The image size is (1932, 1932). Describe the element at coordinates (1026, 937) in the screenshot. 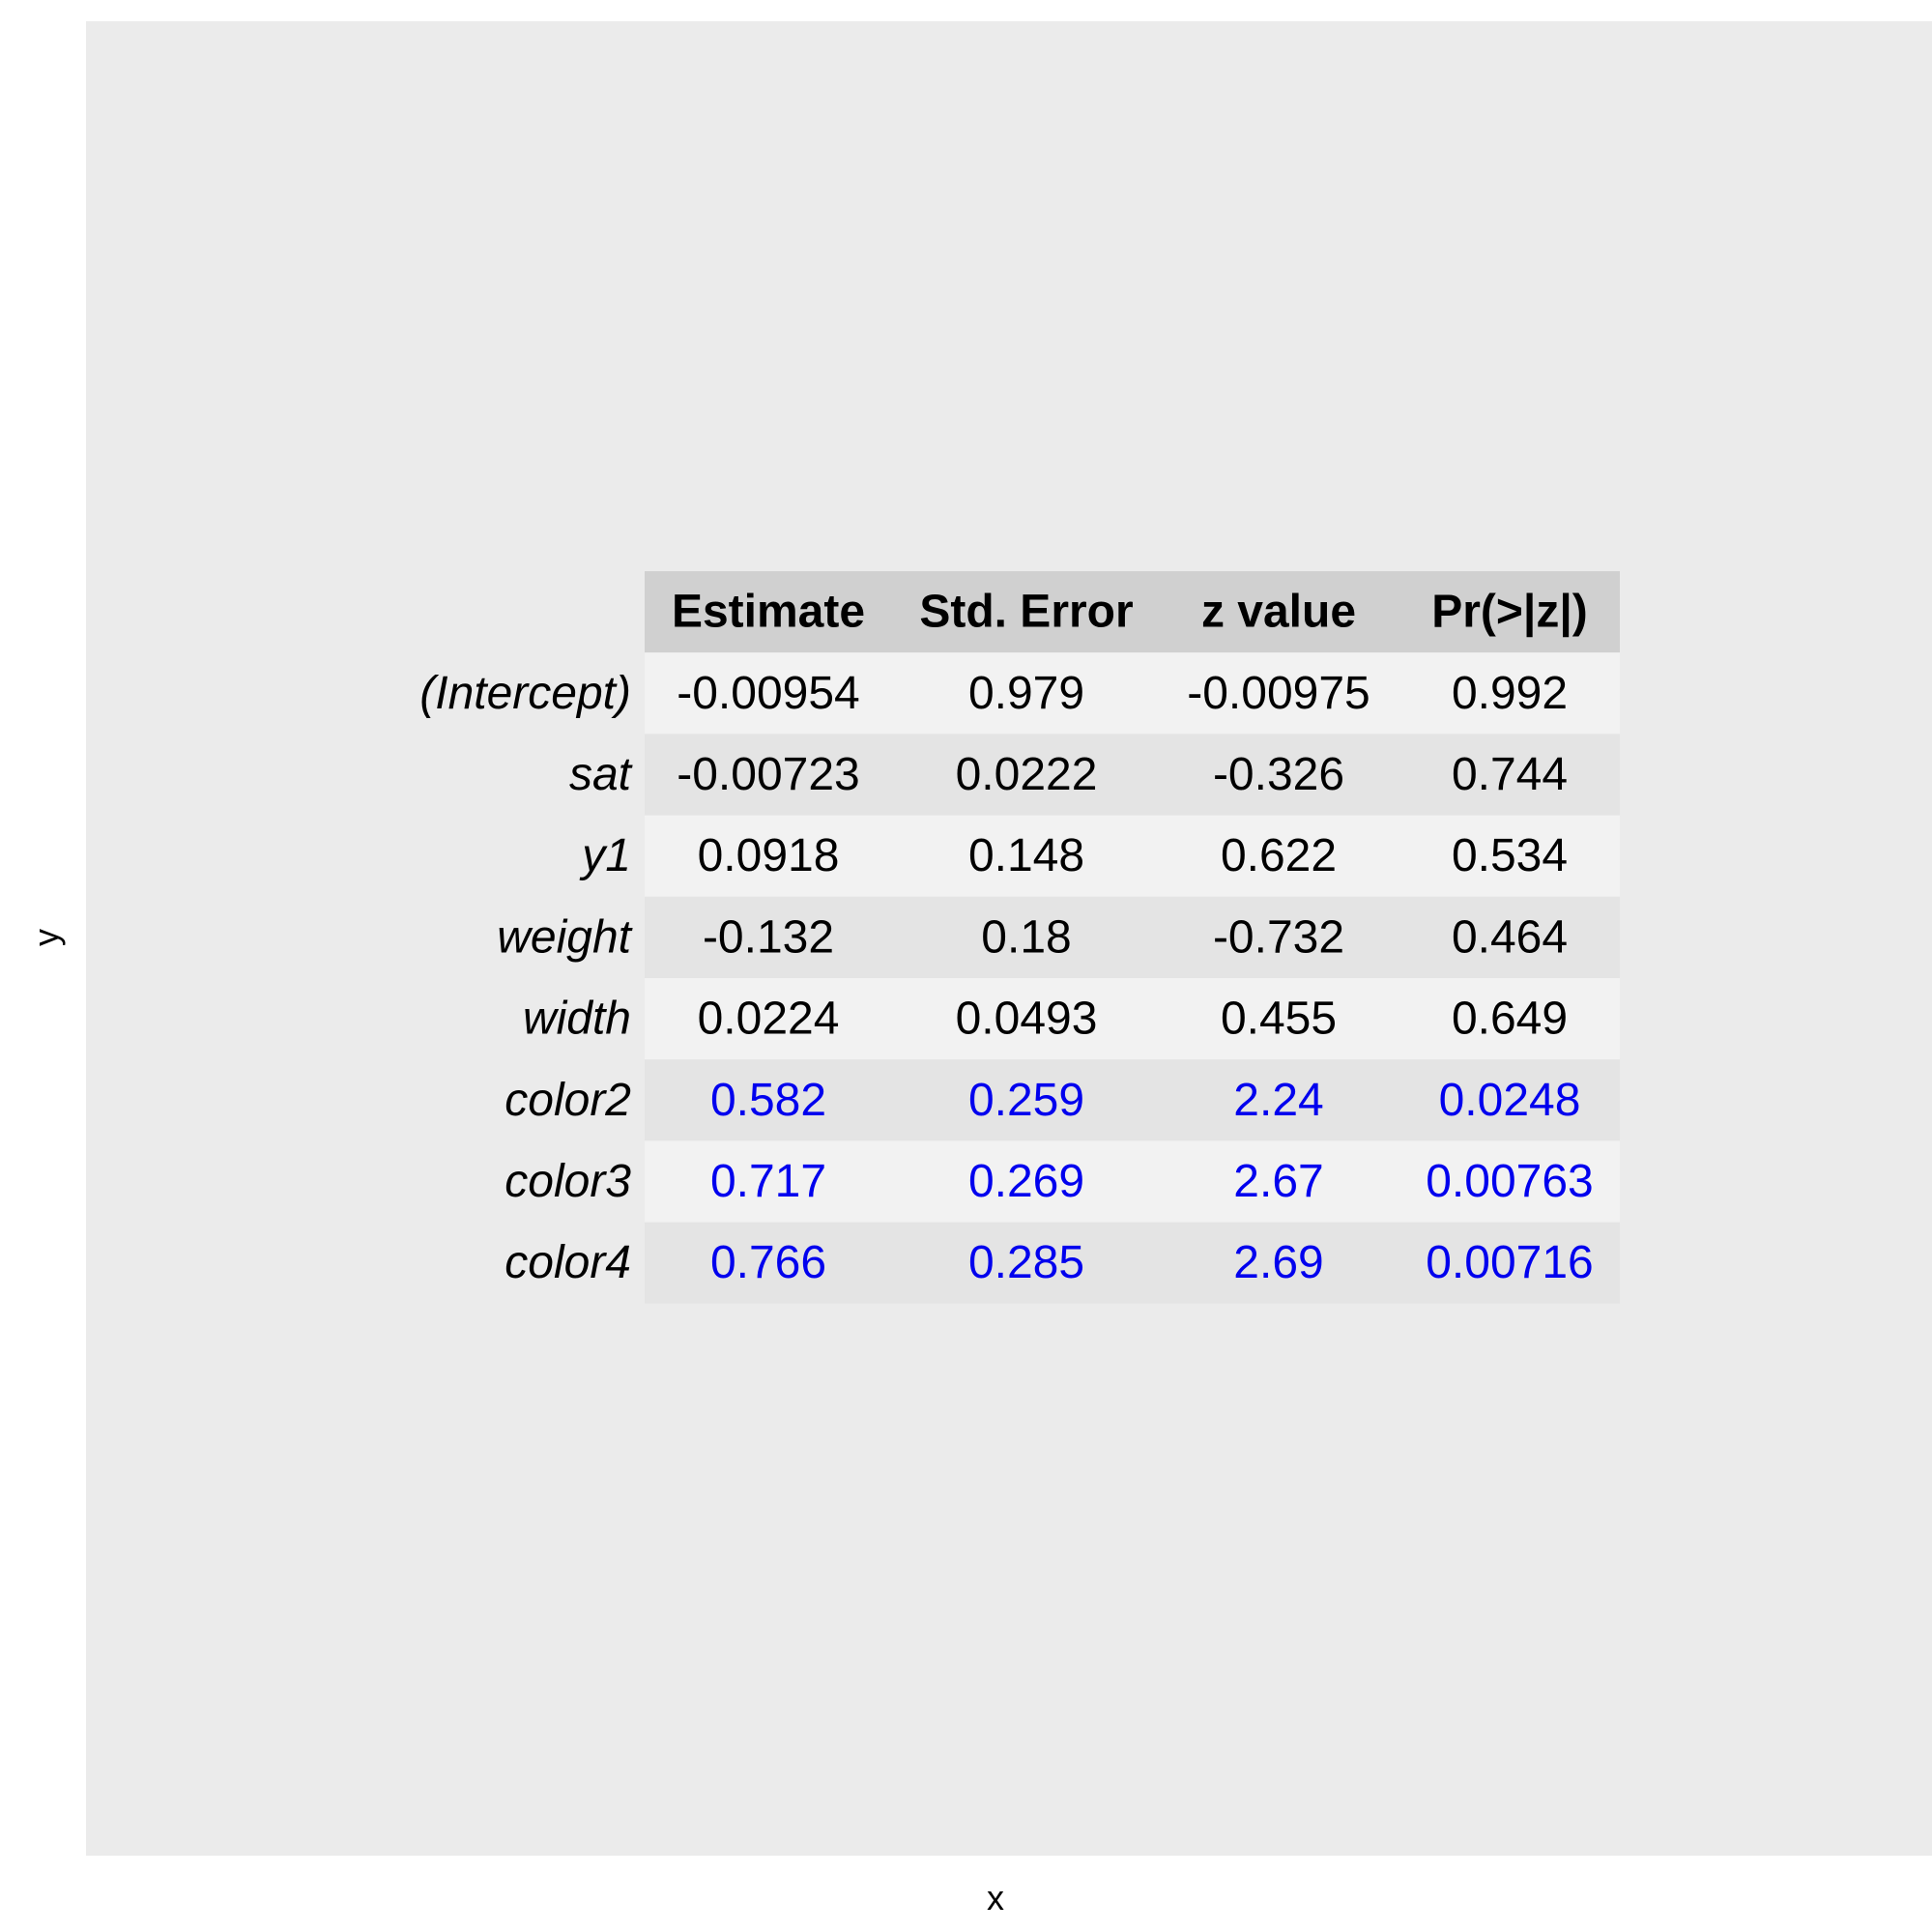

I see `table-cell: 0.18` at that location.